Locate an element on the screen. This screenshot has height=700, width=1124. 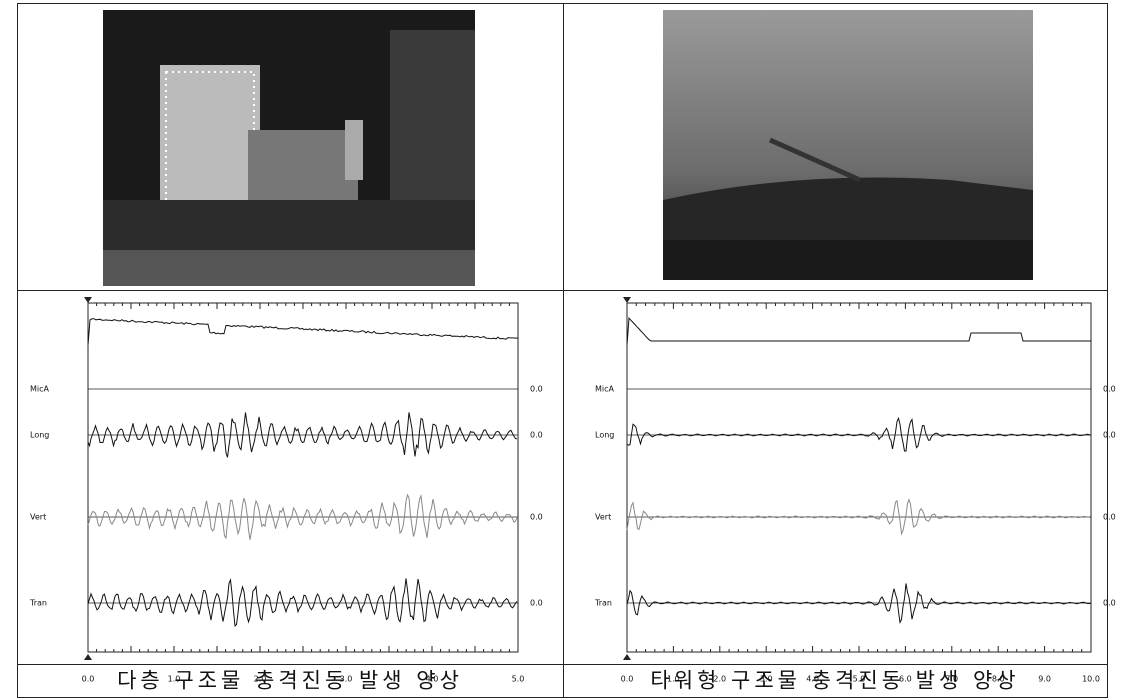
caption: 타워형 구조물 충격진동 발생 양상 is located at coordinates (834, 681).